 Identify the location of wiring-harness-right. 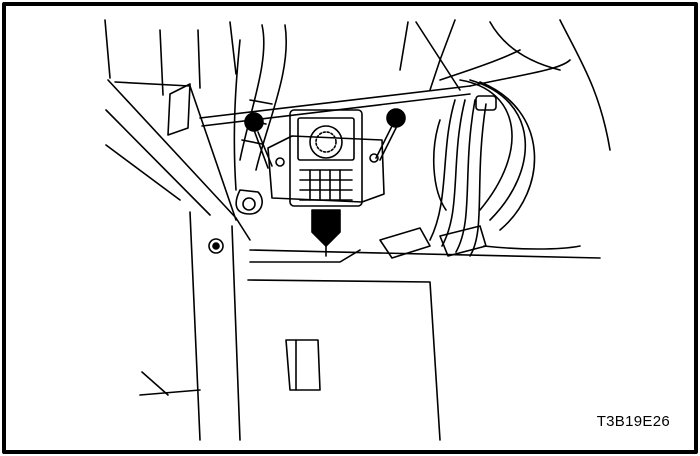
(482, 138).